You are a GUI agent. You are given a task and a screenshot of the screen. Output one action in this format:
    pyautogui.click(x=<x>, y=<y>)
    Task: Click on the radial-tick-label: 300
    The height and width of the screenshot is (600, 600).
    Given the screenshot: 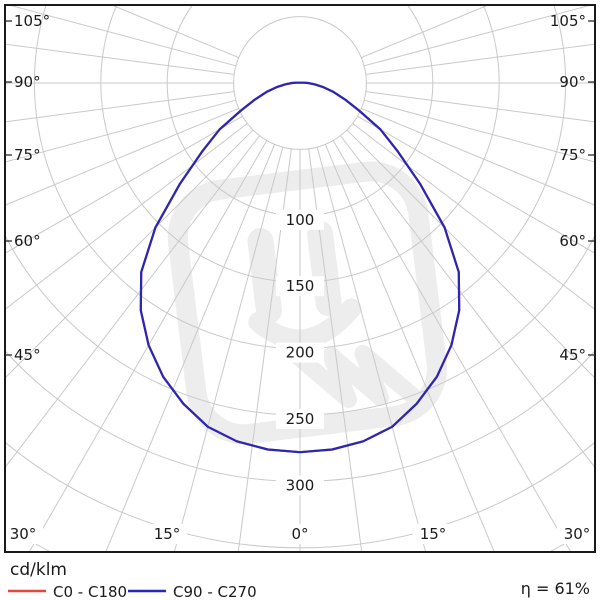 What is the action you would take?
    pyautogui.click(x=300, y=485)
    